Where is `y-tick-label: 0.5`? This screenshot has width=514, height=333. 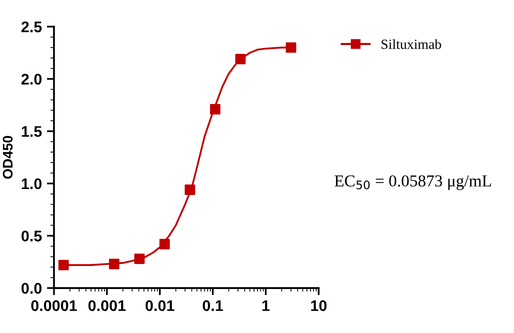 y-tick-label: 0.5 is located at coordinates (32, 236).